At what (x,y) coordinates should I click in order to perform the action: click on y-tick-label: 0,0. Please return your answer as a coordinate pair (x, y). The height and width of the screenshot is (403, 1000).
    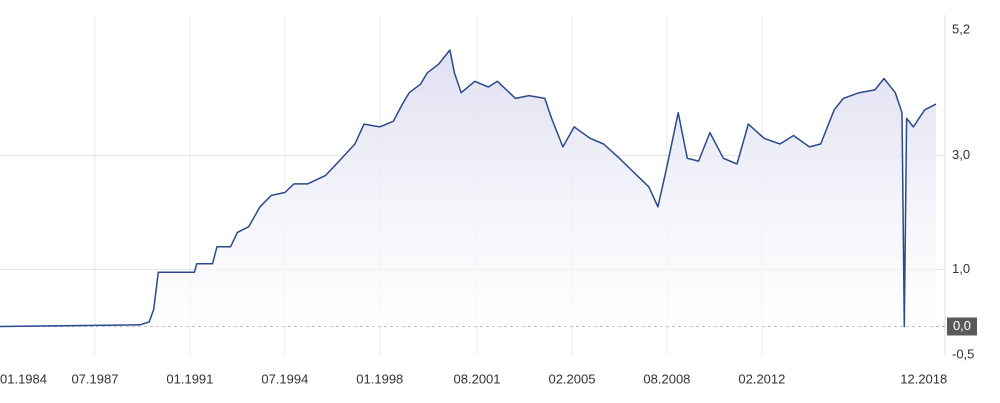
    Looking at the image, I should click on (962, 325).